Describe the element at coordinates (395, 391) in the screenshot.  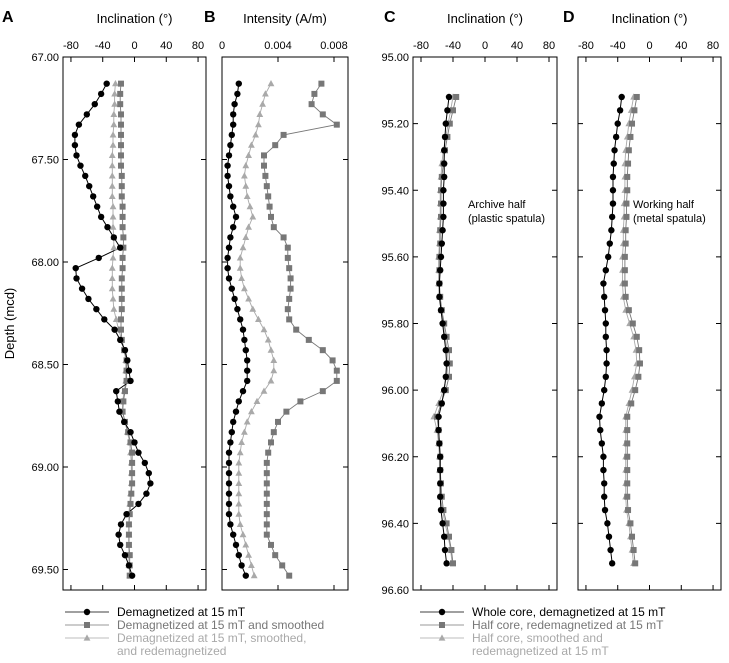
I see `panel-c-y-tick-label: 96.00` at that location.